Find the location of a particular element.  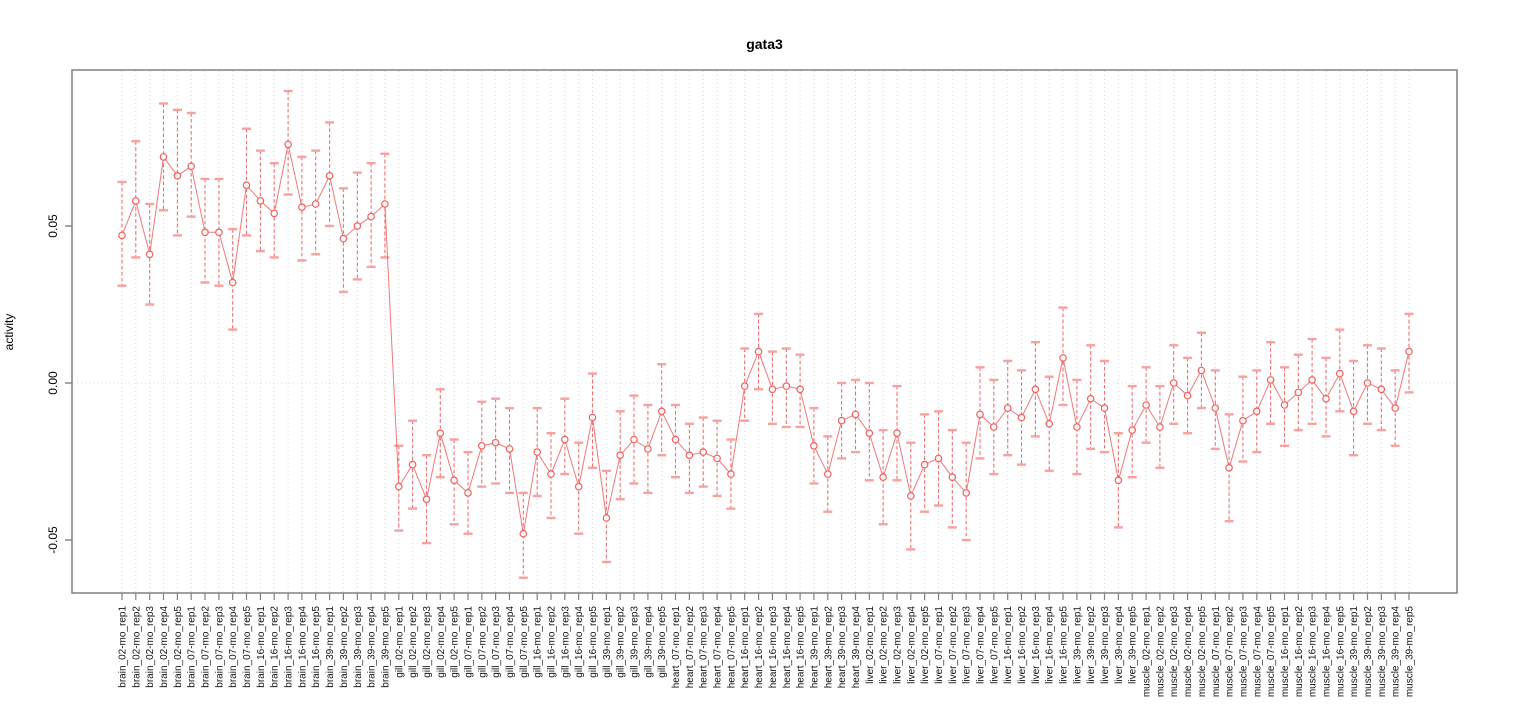

x-tick-label: muscle_02-mo_rep3 is located at coordinates (1174, 652).